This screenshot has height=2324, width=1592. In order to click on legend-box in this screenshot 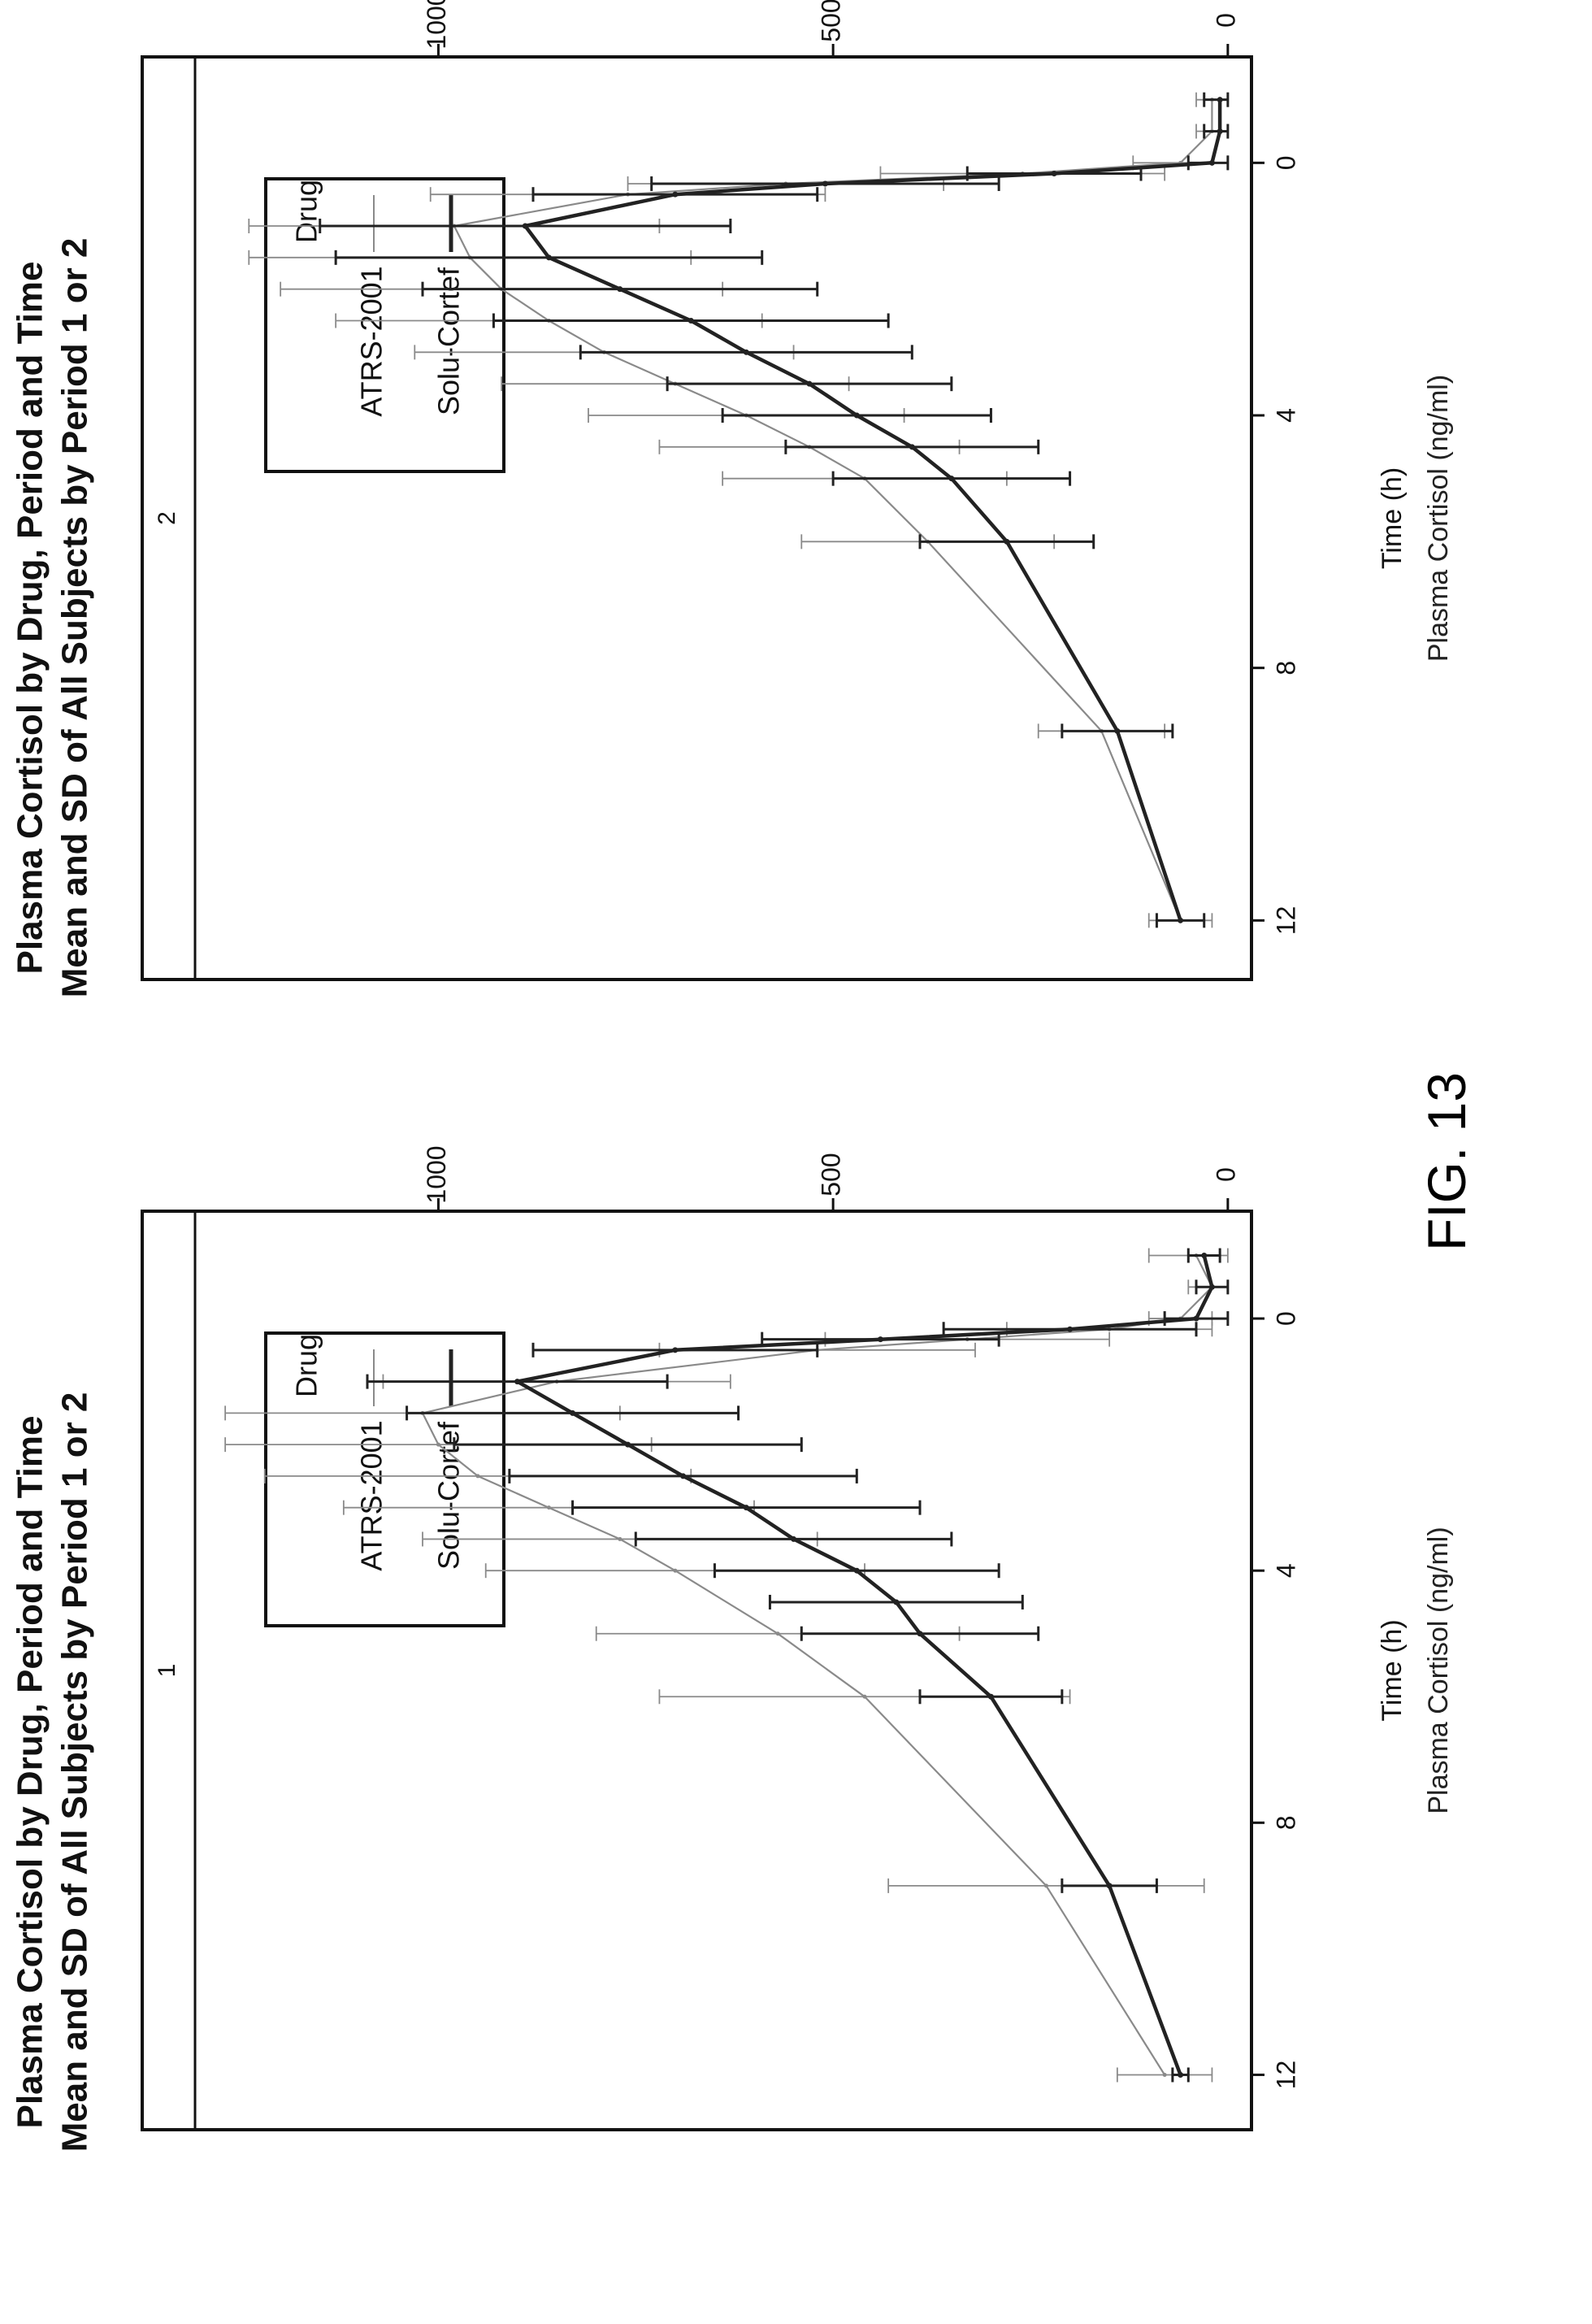, I will do `click(384, 325)`.